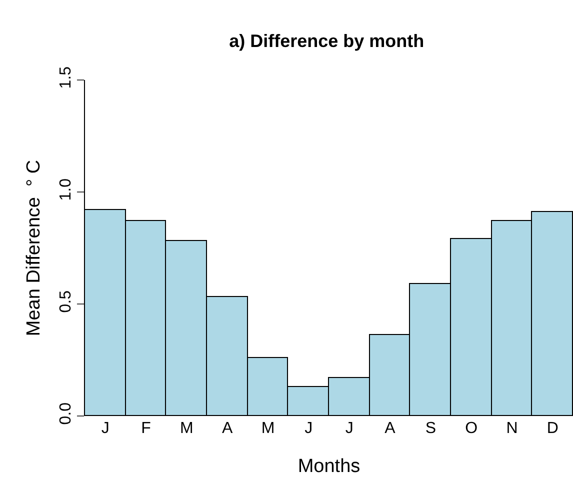 The width and height of the screenshot is (573, 494). I want to click on y-tick-label: 1.5, so click(66, 77).